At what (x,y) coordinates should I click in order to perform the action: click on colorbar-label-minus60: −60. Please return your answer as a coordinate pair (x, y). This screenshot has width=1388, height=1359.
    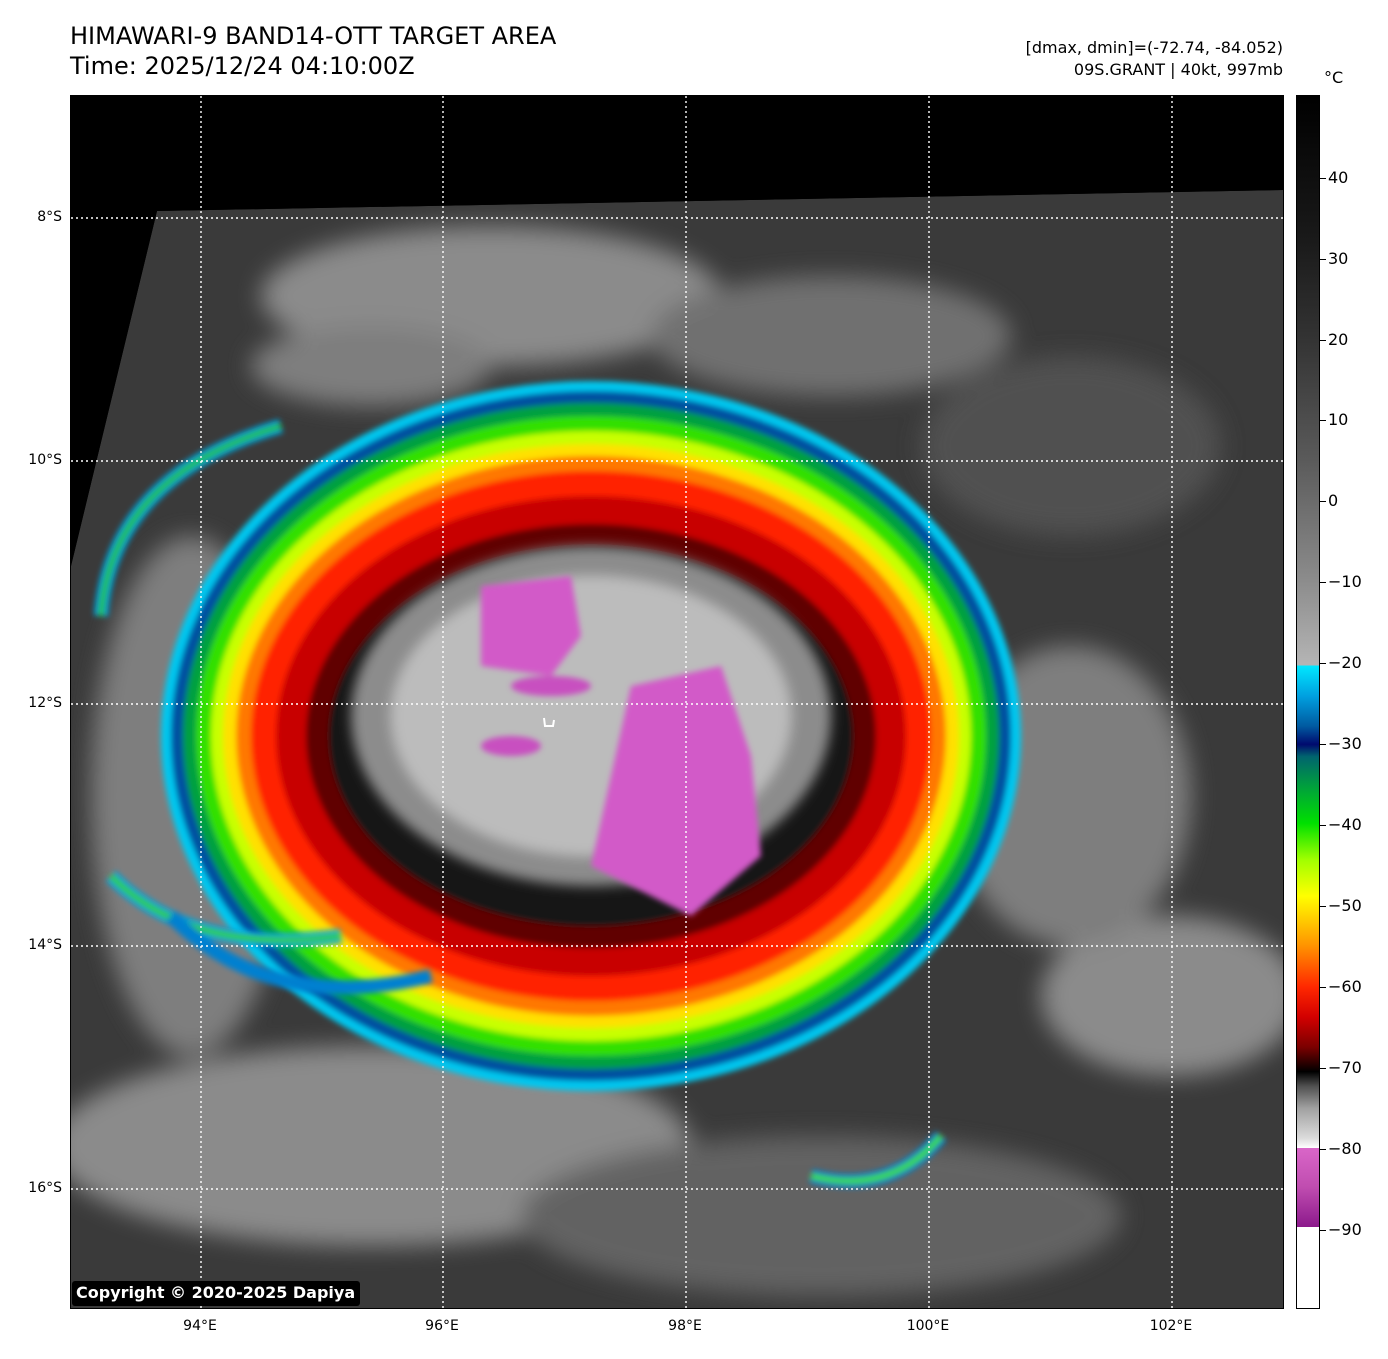
    Looking at the image, I should click on (1345, 986).